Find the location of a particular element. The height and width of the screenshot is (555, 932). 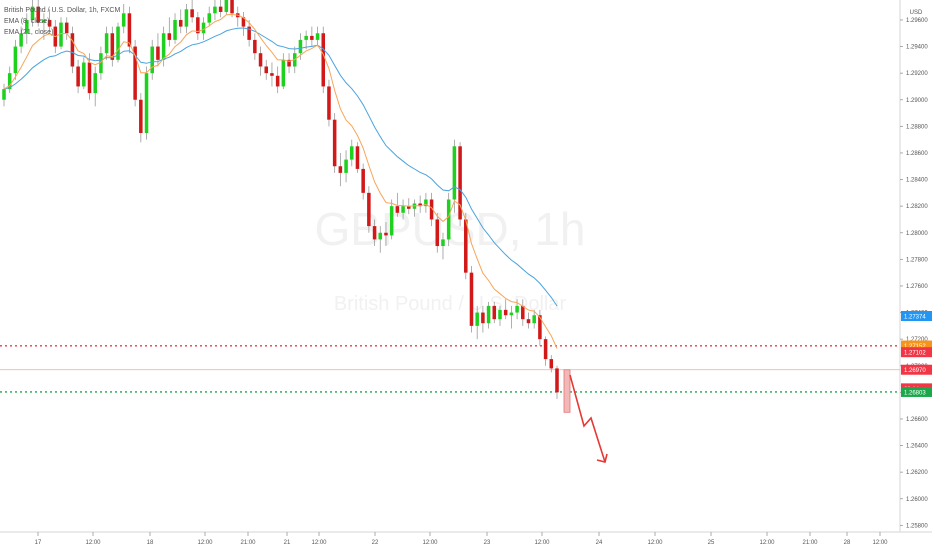

indicator-ema21-label: EMA (21, close) is located at coordinates (29, 32).